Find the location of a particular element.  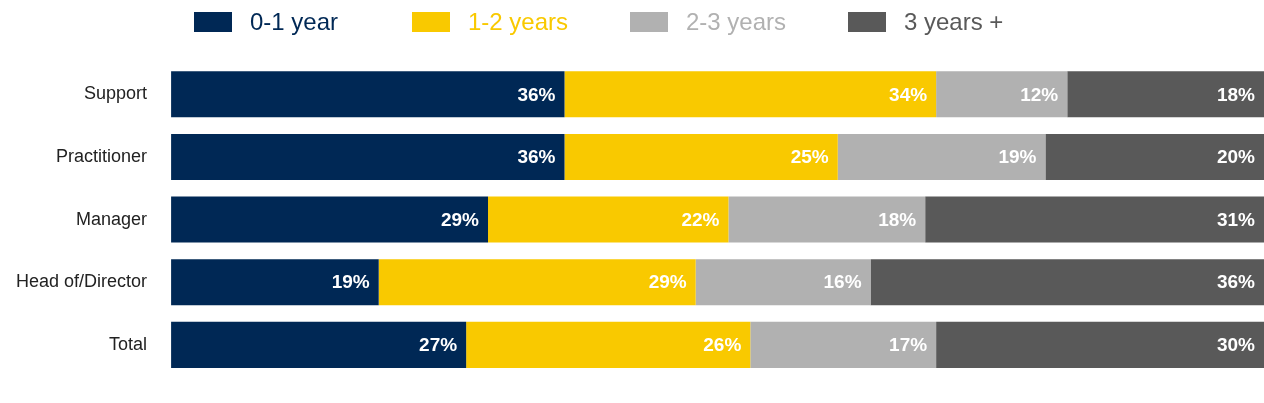

data-label: 34% is located at coordinates (908, 94).